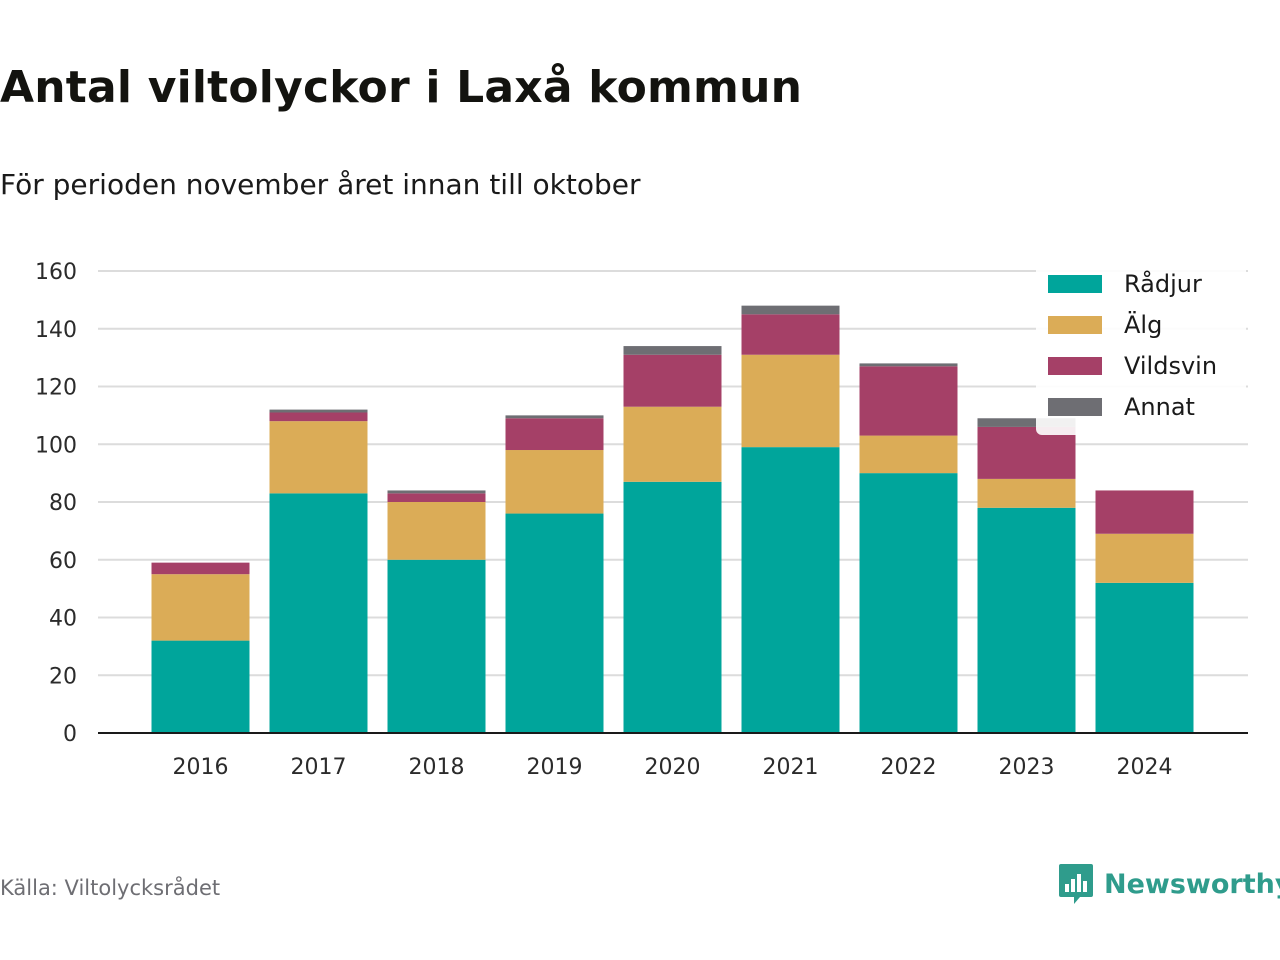 The image size is (1280, 960). What do you see at coordinates (56, 330) in the screenshot?
I see `y-tick-label: 140` at bounding box center [56, 330].